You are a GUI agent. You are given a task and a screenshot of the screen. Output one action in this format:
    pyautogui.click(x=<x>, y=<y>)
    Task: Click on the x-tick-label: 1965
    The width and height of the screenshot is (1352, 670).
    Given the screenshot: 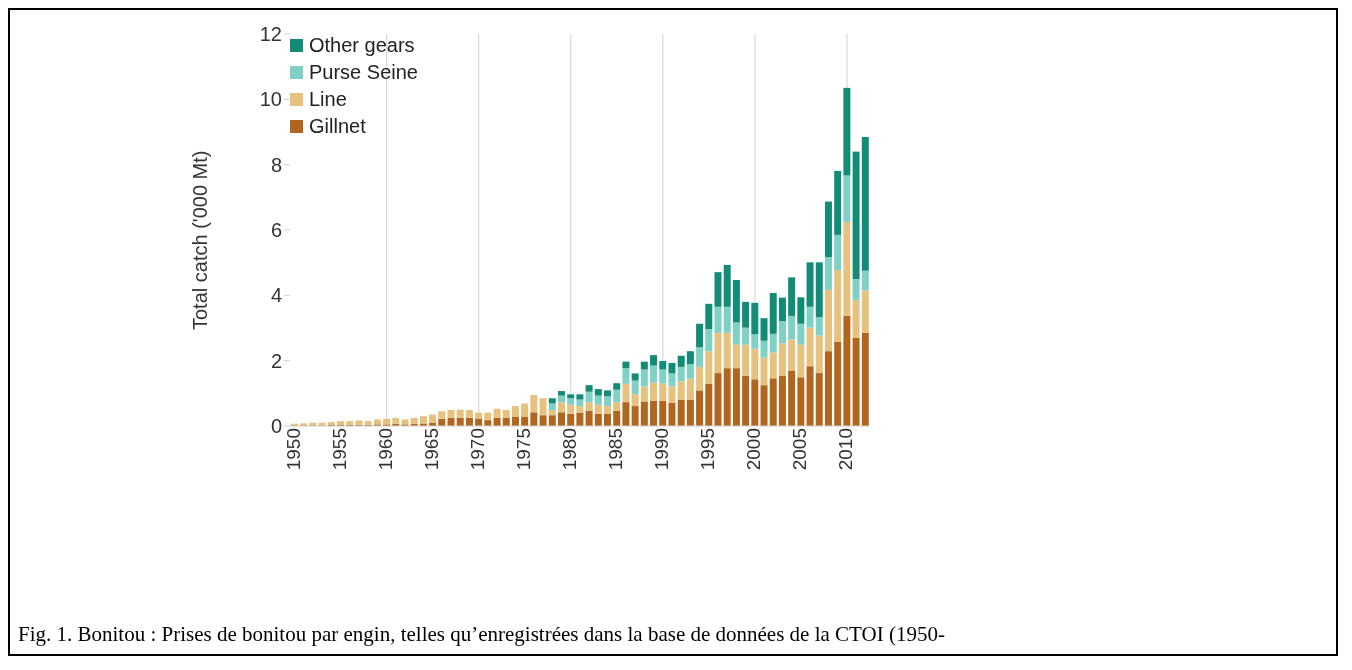 What is the action you would take?
    pyautogui.click(x=432, y=449)
    